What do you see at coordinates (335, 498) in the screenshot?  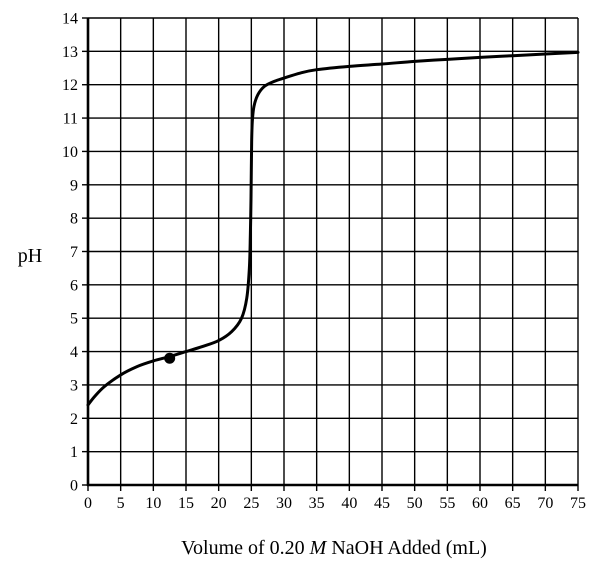 I see `x-tick-labels: 0 5 10 15 20 25 30 35 40 45 50 55 60 65 70 75` at bounding box center [335, 498].